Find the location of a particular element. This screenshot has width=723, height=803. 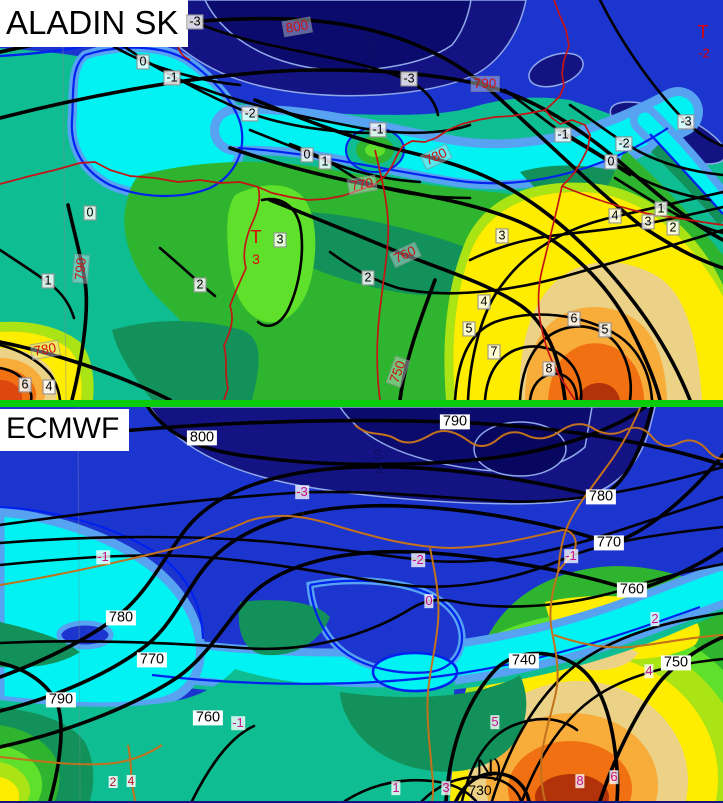

extremum-marker: 3 is located at coordinates (256, 259).